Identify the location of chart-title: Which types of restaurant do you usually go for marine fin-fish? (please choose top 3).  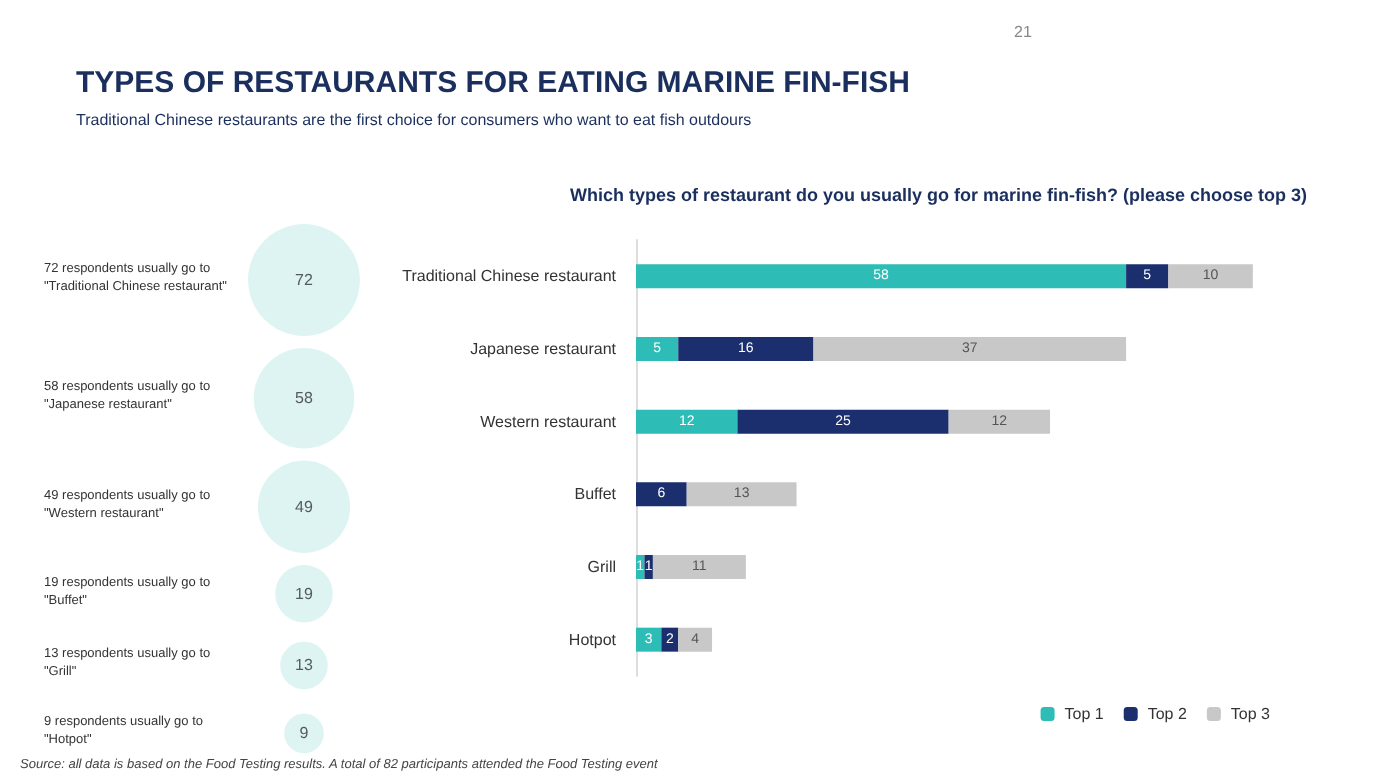
(939, 195).